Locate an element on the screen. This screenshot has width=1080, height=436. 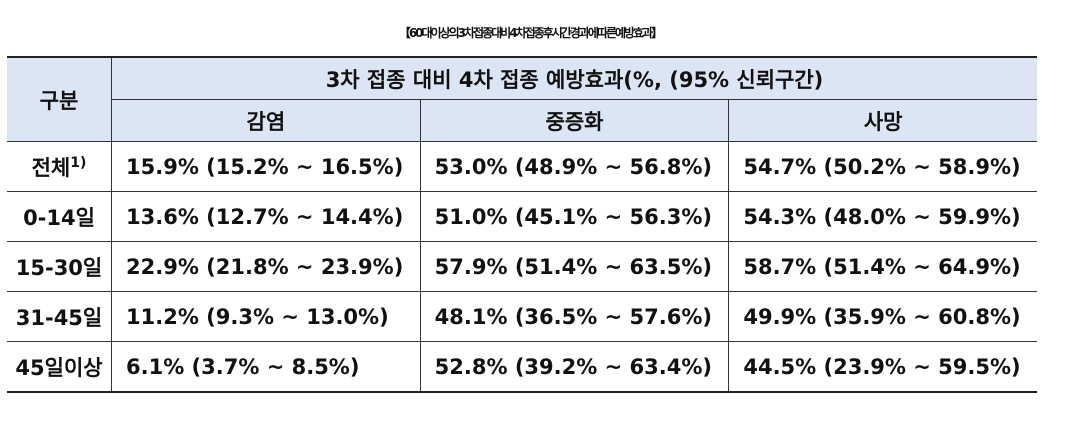
row-label: 31-45일 is located at coordinates (59, 316).